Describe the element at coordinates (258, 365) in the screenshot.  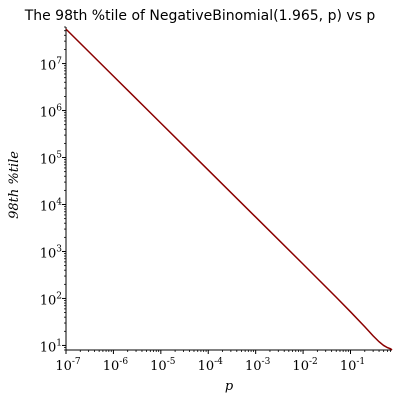
I see `x-tick-label: 10⁻³` at that location.